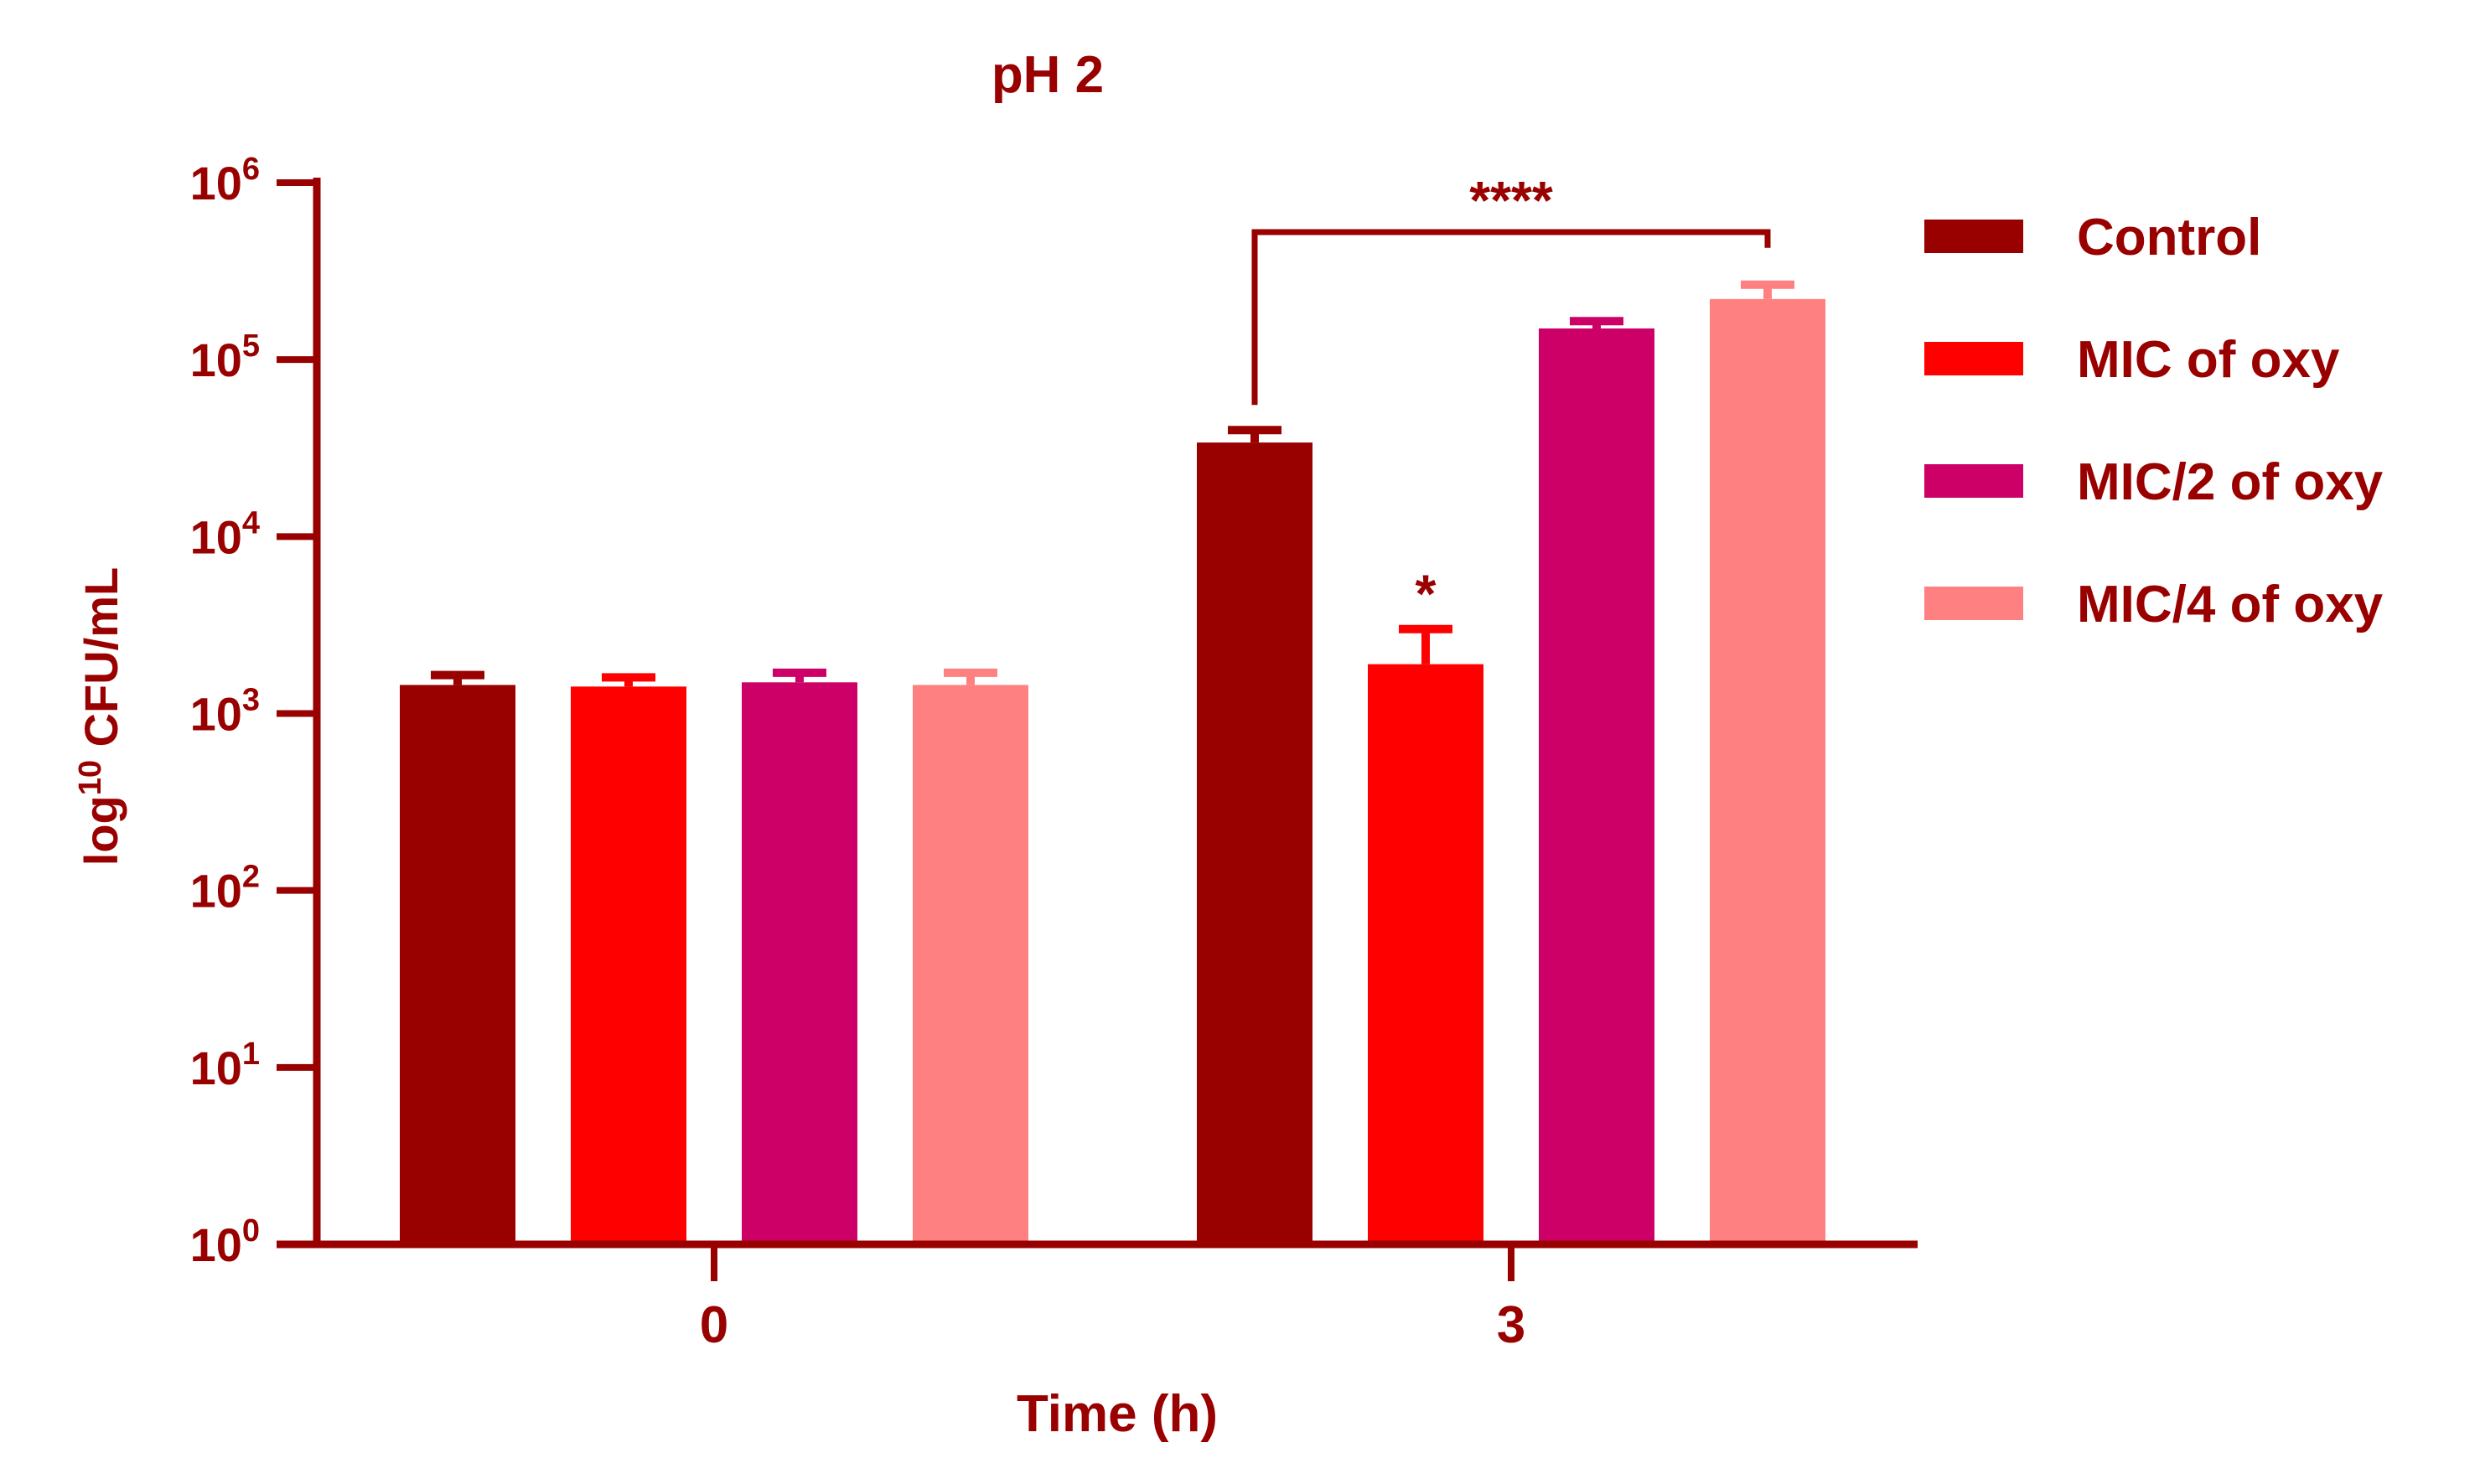 The width and height of the screenshot is (2480, 1484). Describe the element at coordinates (1426, 594) in the screenshot. I see `significance-label: *` at that location.